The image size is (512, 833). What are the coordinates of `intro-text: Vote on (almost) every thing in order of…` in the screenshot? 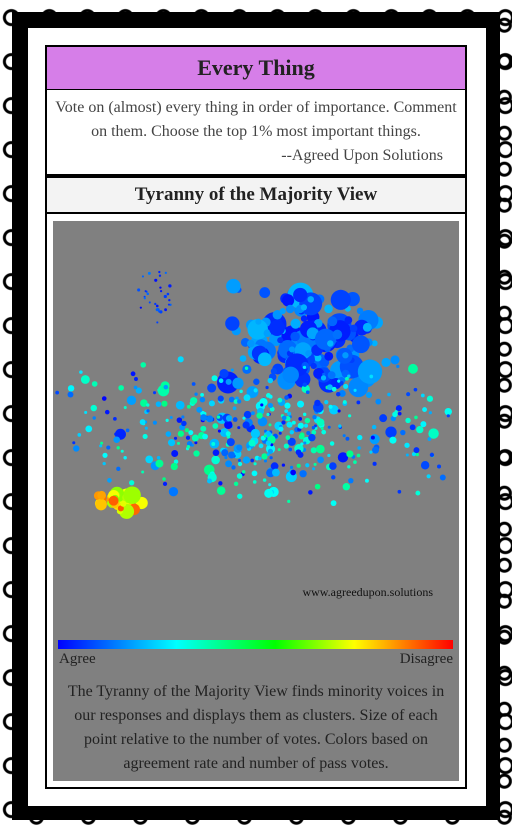 It's located at (256, 119).